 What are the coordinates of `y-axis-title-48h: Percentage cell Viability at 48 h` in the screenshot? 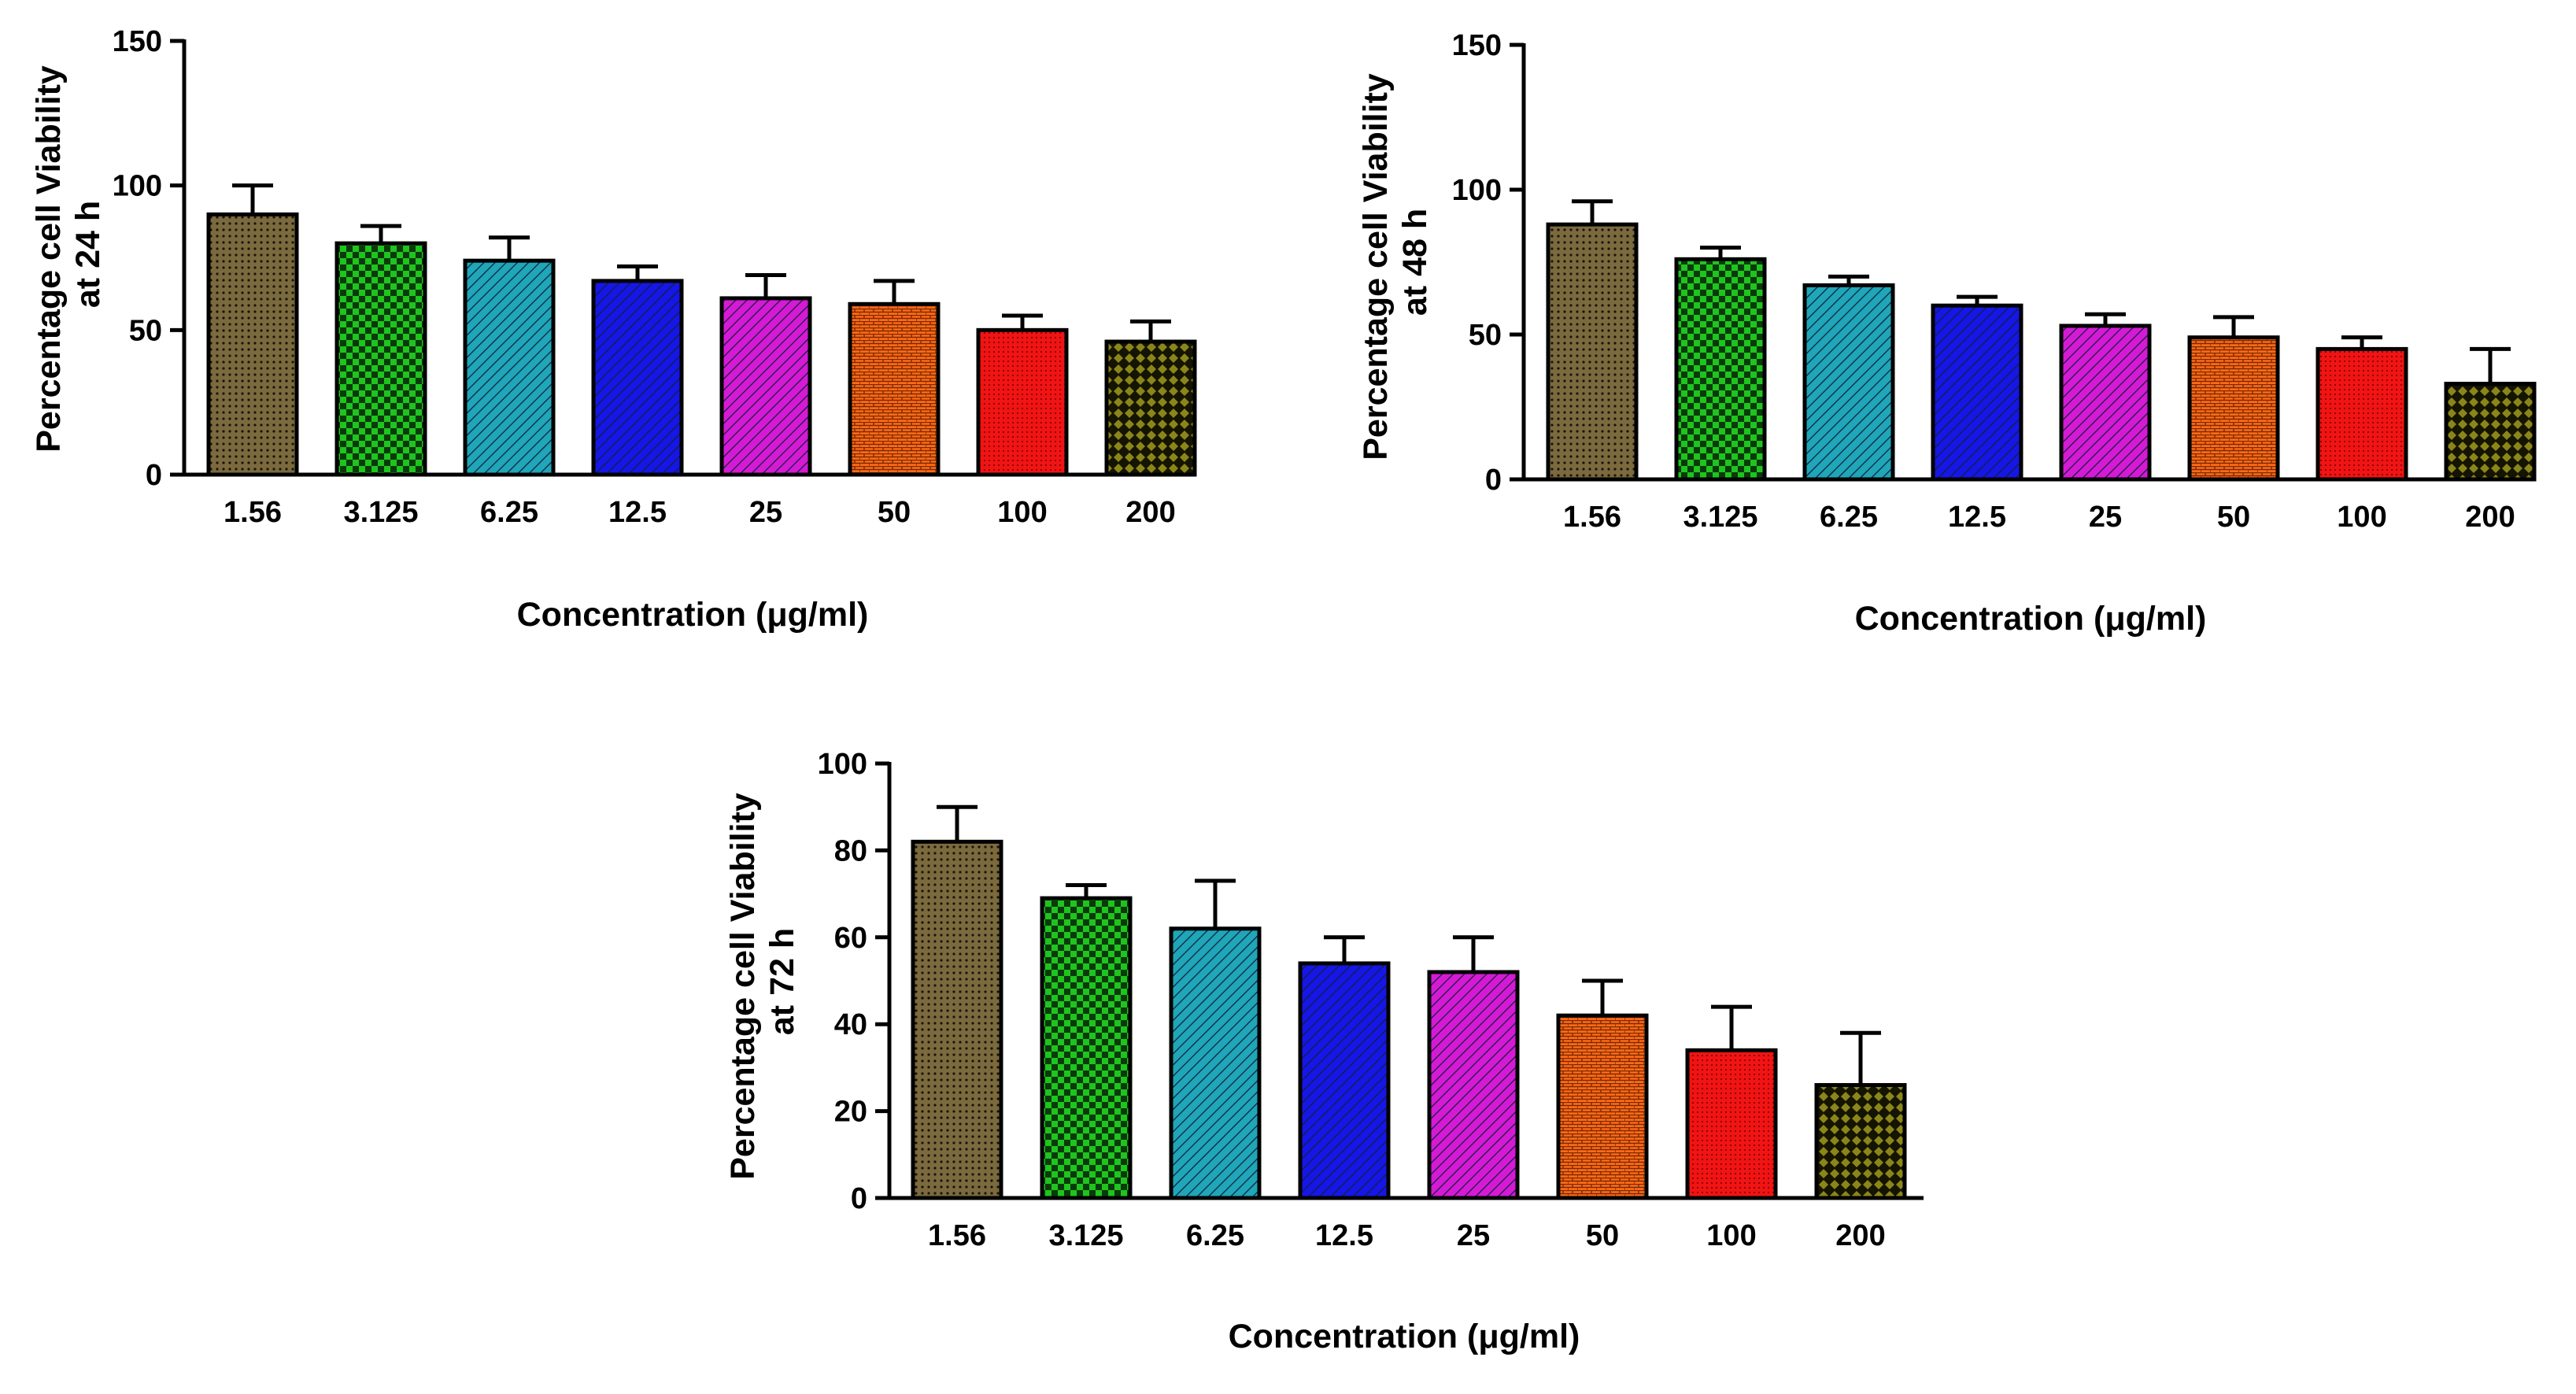 It's located at (1395, 262).